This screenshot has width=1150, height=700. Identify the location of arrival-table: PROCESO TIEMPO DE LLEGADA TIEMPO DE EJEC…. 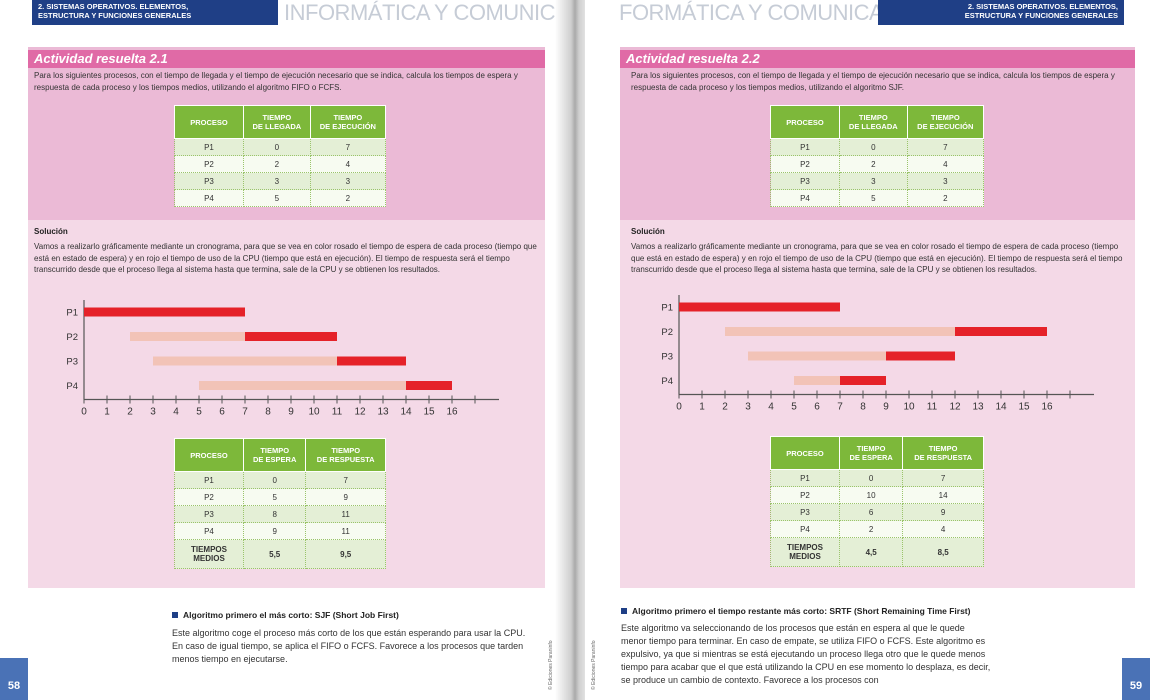
(877, 156).